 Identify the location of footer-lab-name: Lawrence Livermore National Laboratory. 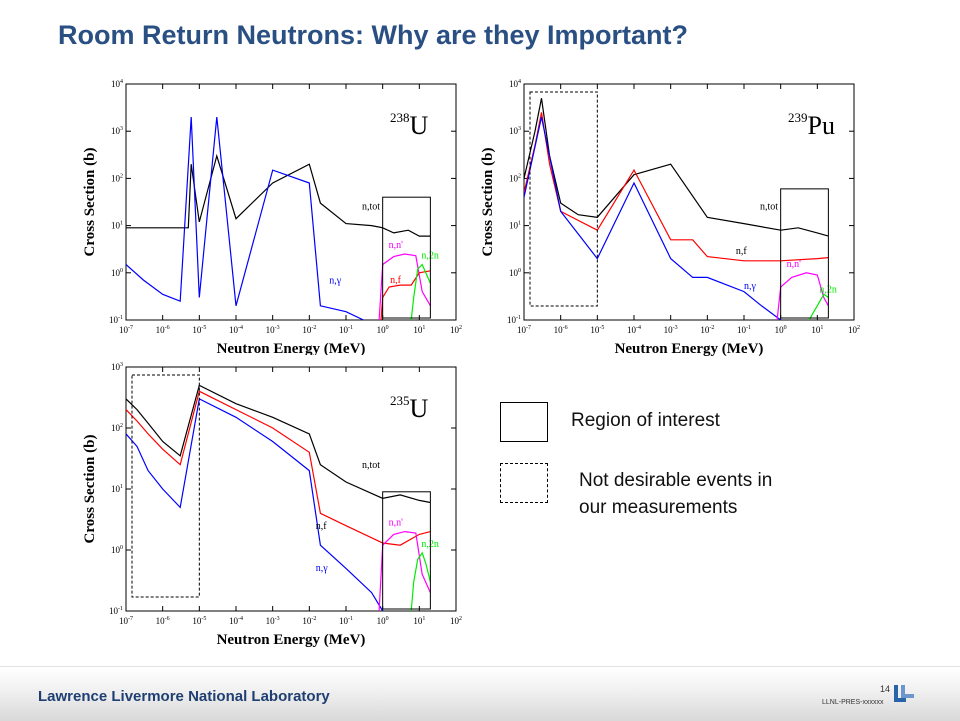
(184, 696).